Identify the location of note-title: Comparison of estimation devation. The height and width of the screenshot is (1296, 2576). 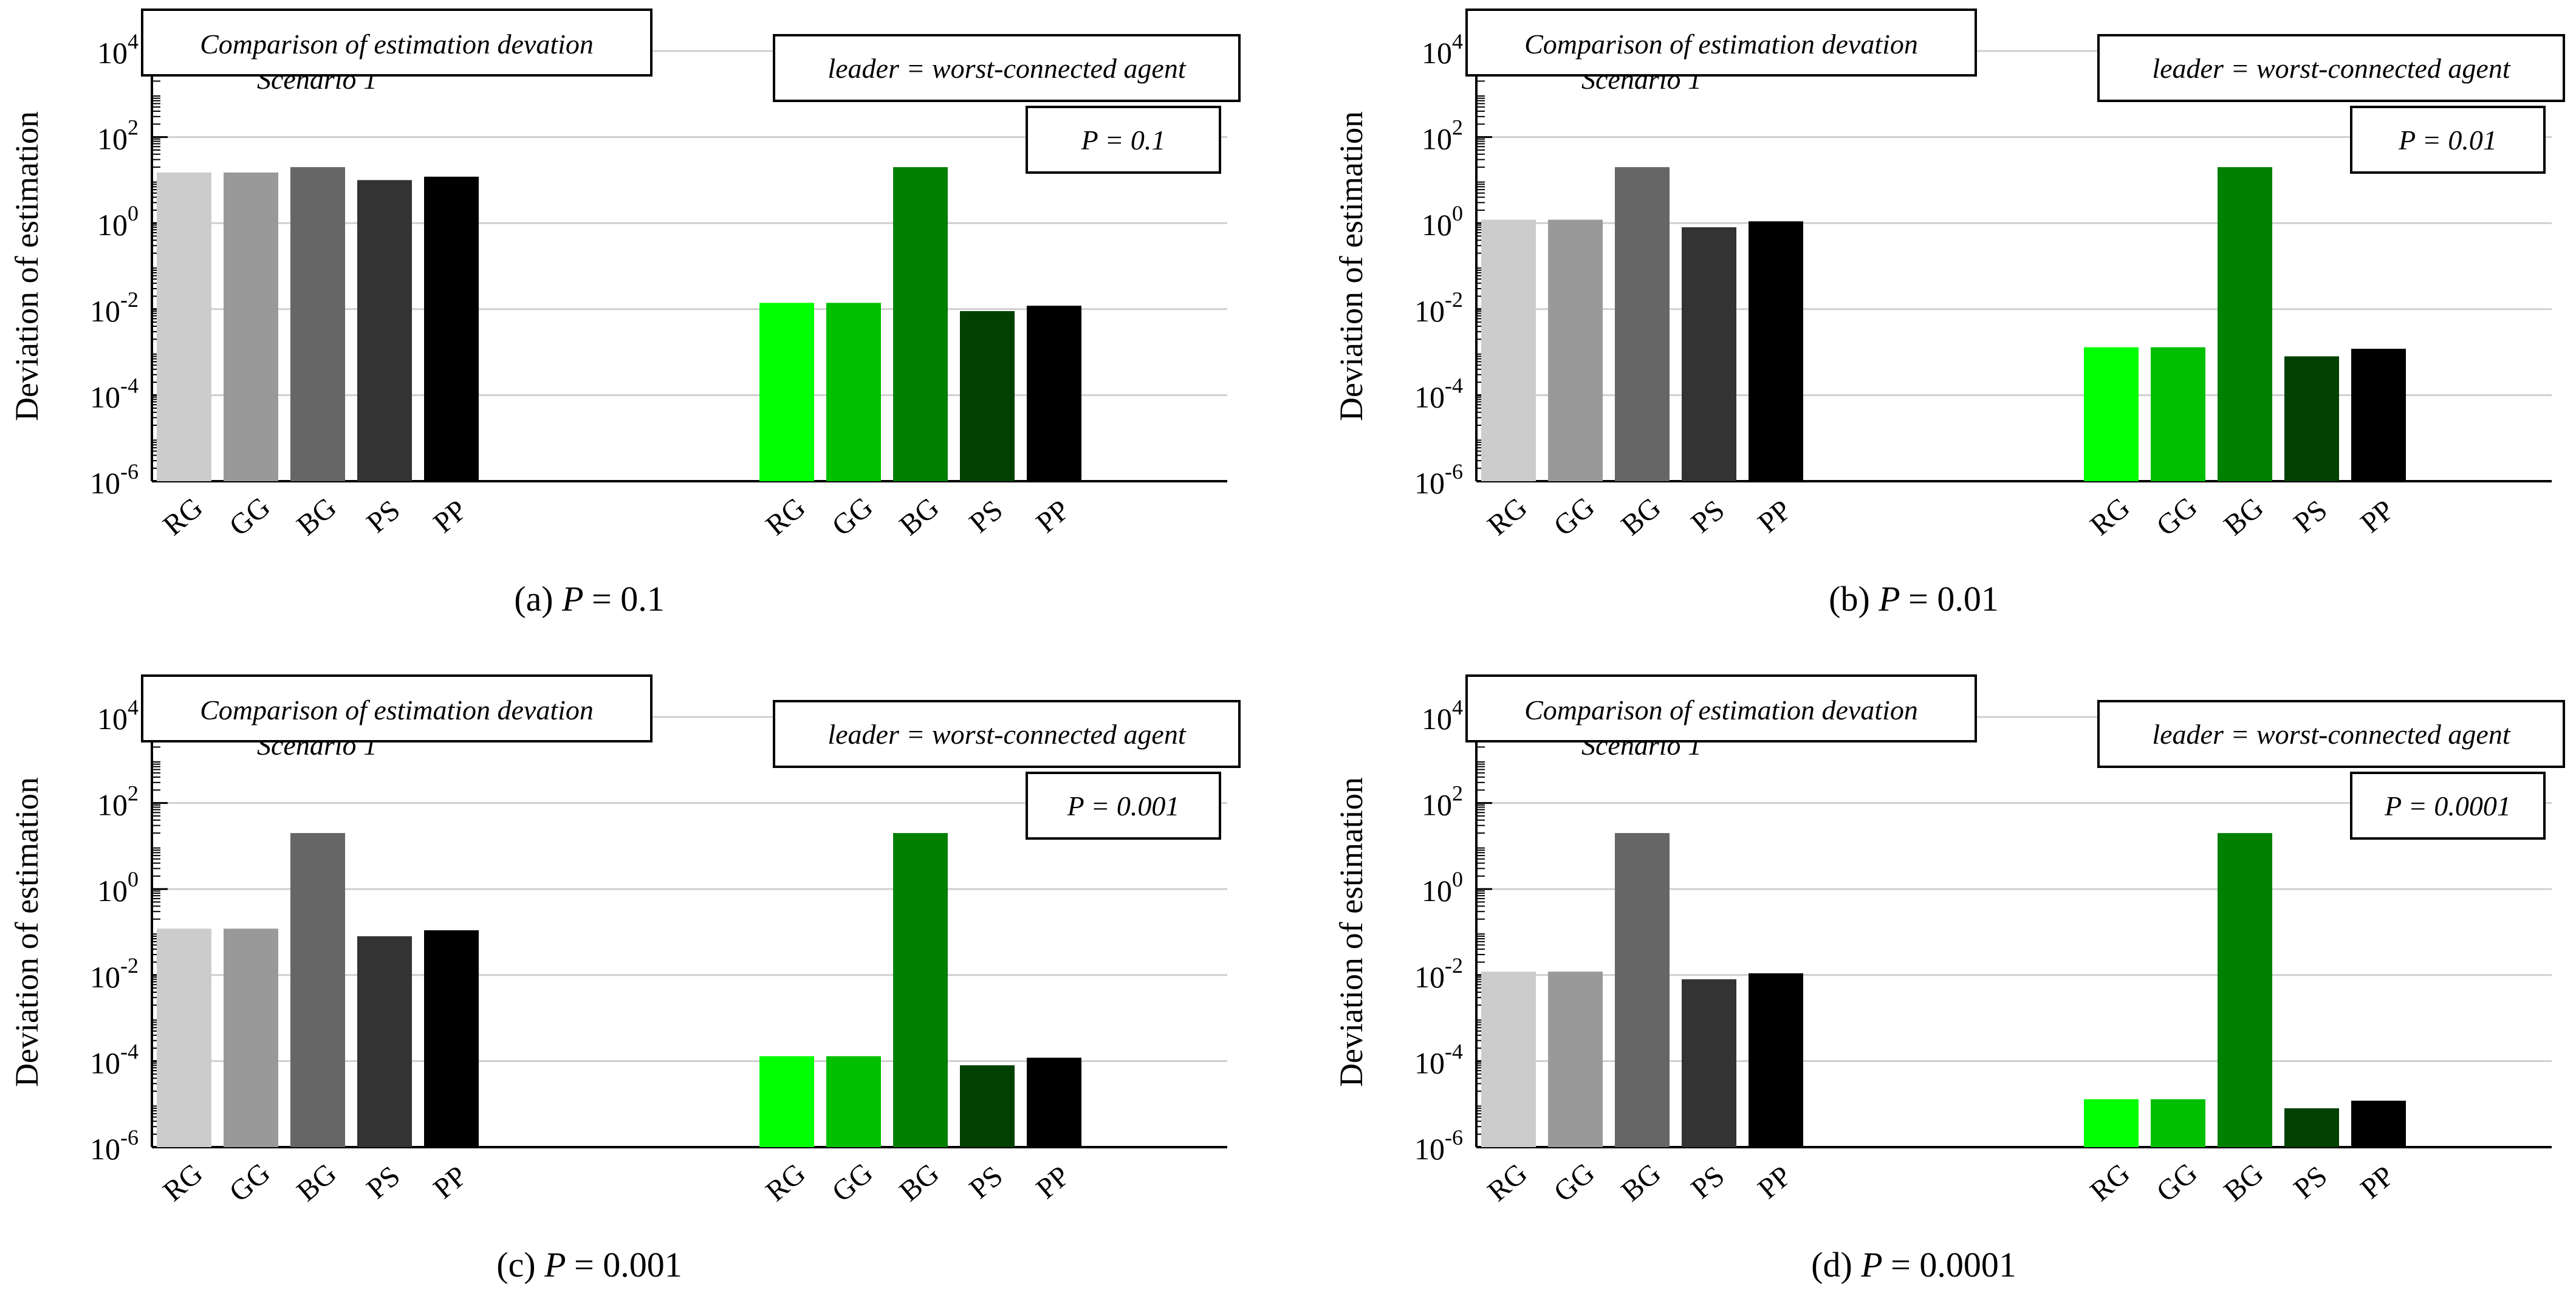
(397, 44).